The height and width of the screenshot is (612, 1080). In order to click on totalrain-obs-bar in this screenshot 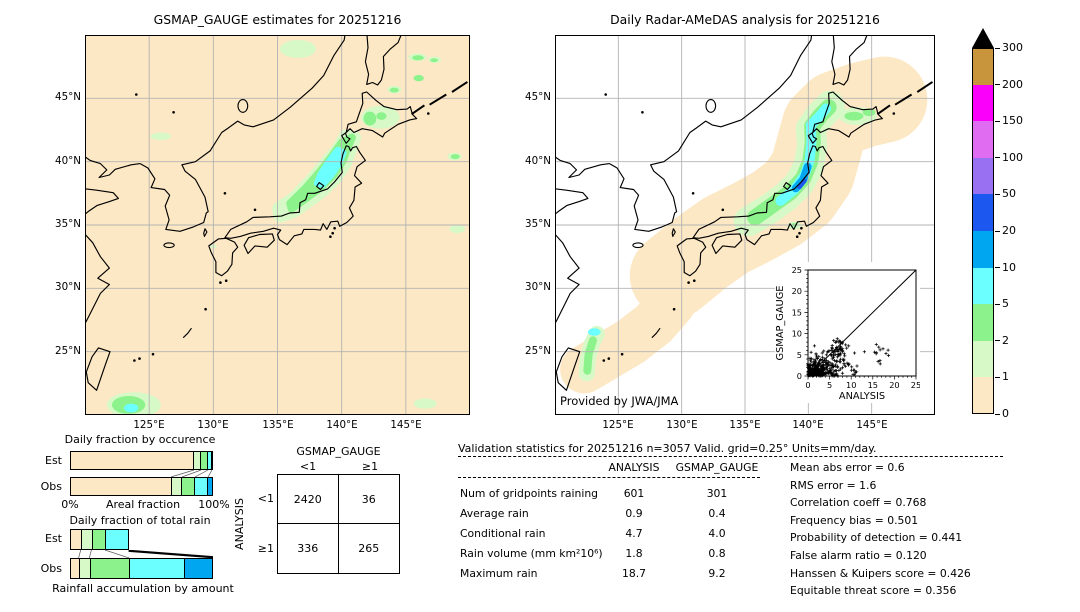, I will do `click(141, 568)`.